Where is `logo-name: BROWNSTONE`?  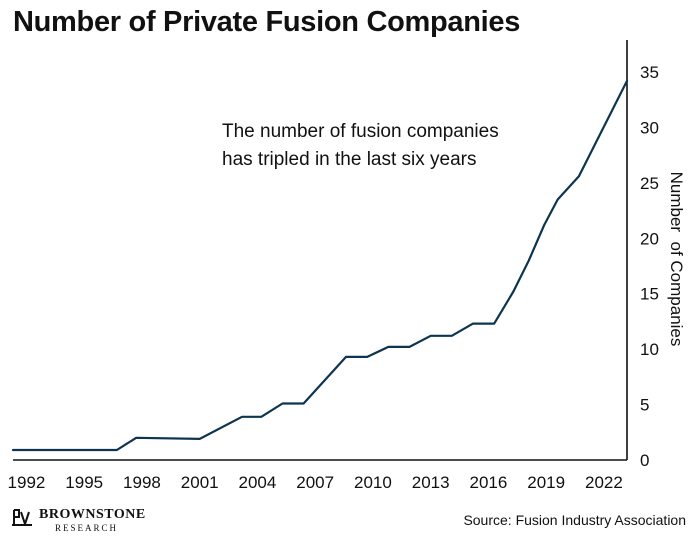
logo-name: BROWNSTONE is located at coordinates (92, 514).